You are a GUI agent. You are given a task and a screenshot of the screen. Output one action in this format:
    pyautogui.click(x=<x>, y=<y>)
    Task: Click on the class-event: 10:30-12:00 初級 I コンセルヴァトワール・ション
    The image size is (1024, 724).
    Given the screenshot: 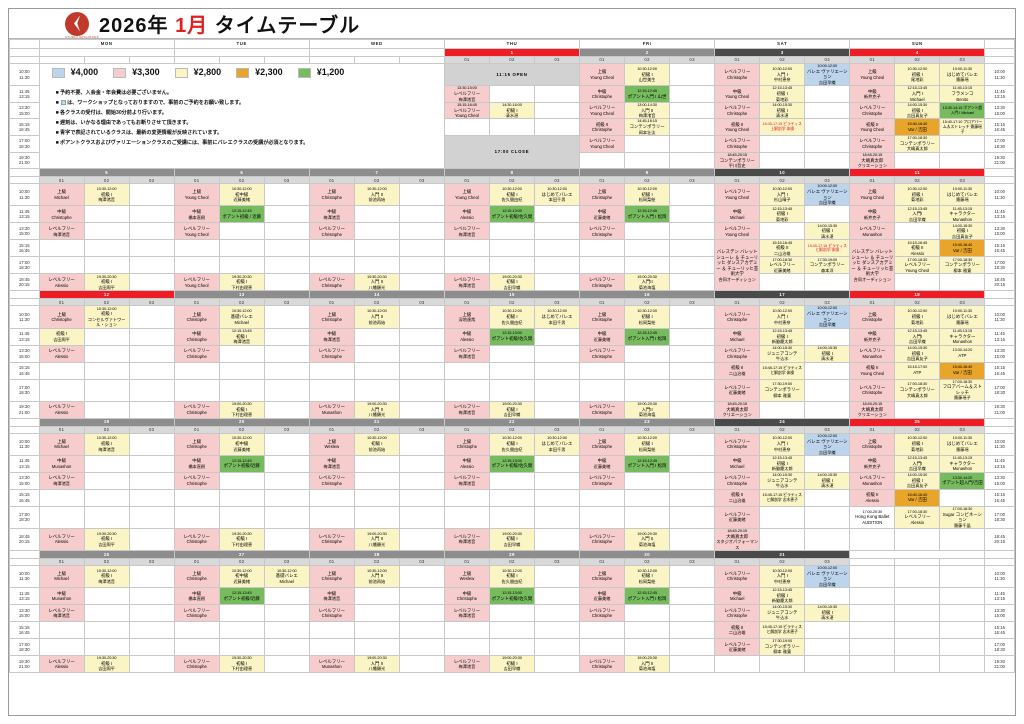 What is the action you would take?
    pyautogui.click(x=106, y=317)
    